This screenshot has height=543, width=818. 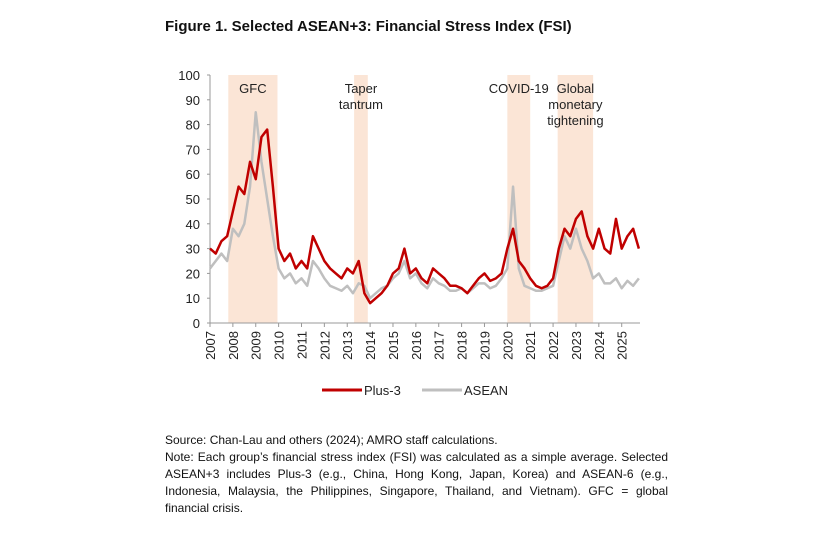 What do you see at coordinates (599, 345) in the screenshot?
I see `x-tick-label: 2024` at bounding box center [599, 345].